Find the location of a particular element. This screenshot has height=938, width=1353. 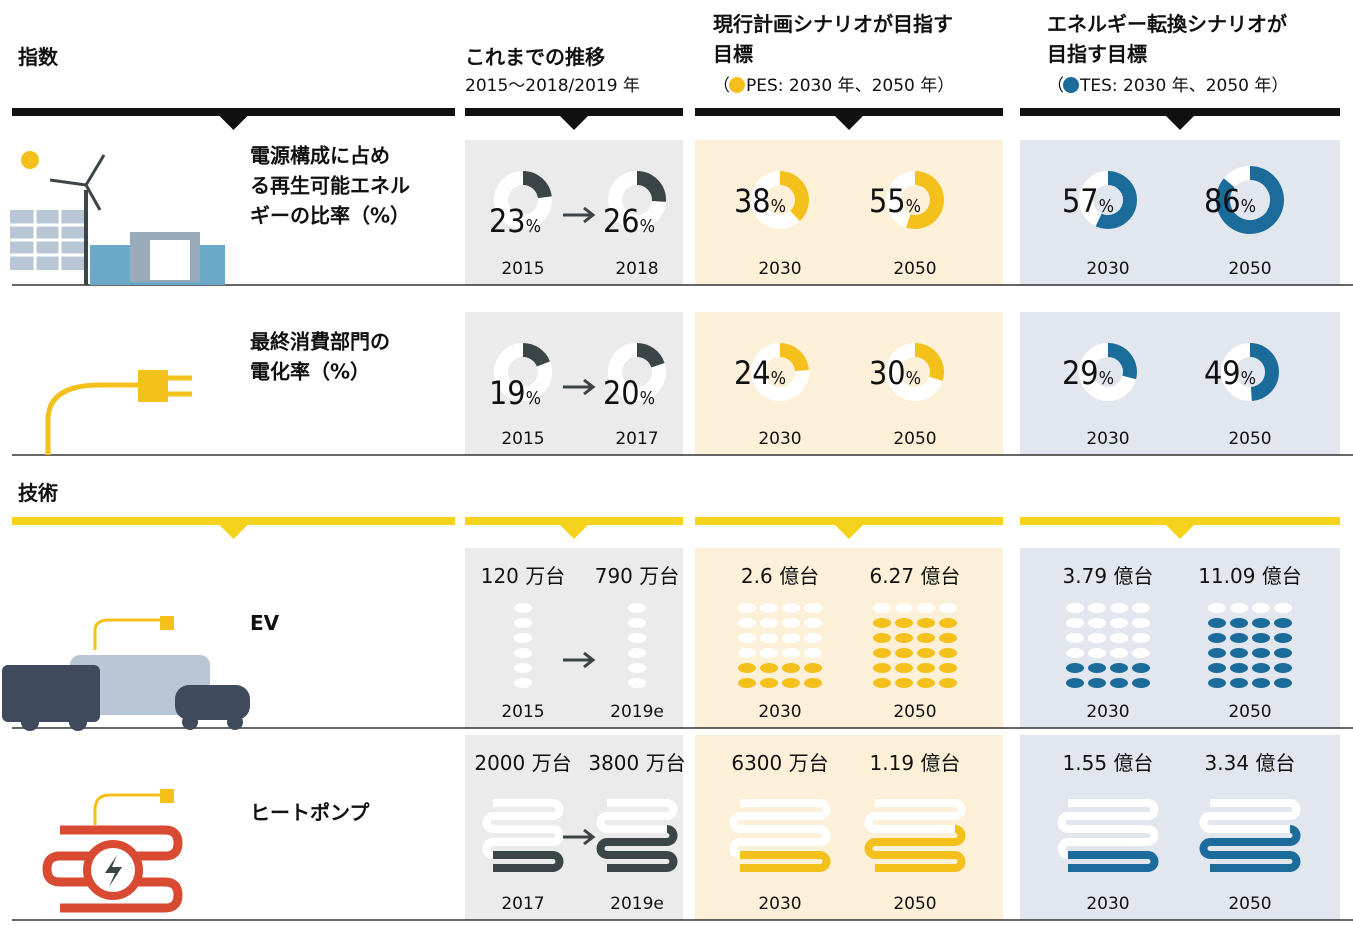

row-label: EV is located at coordinates (265, 623).